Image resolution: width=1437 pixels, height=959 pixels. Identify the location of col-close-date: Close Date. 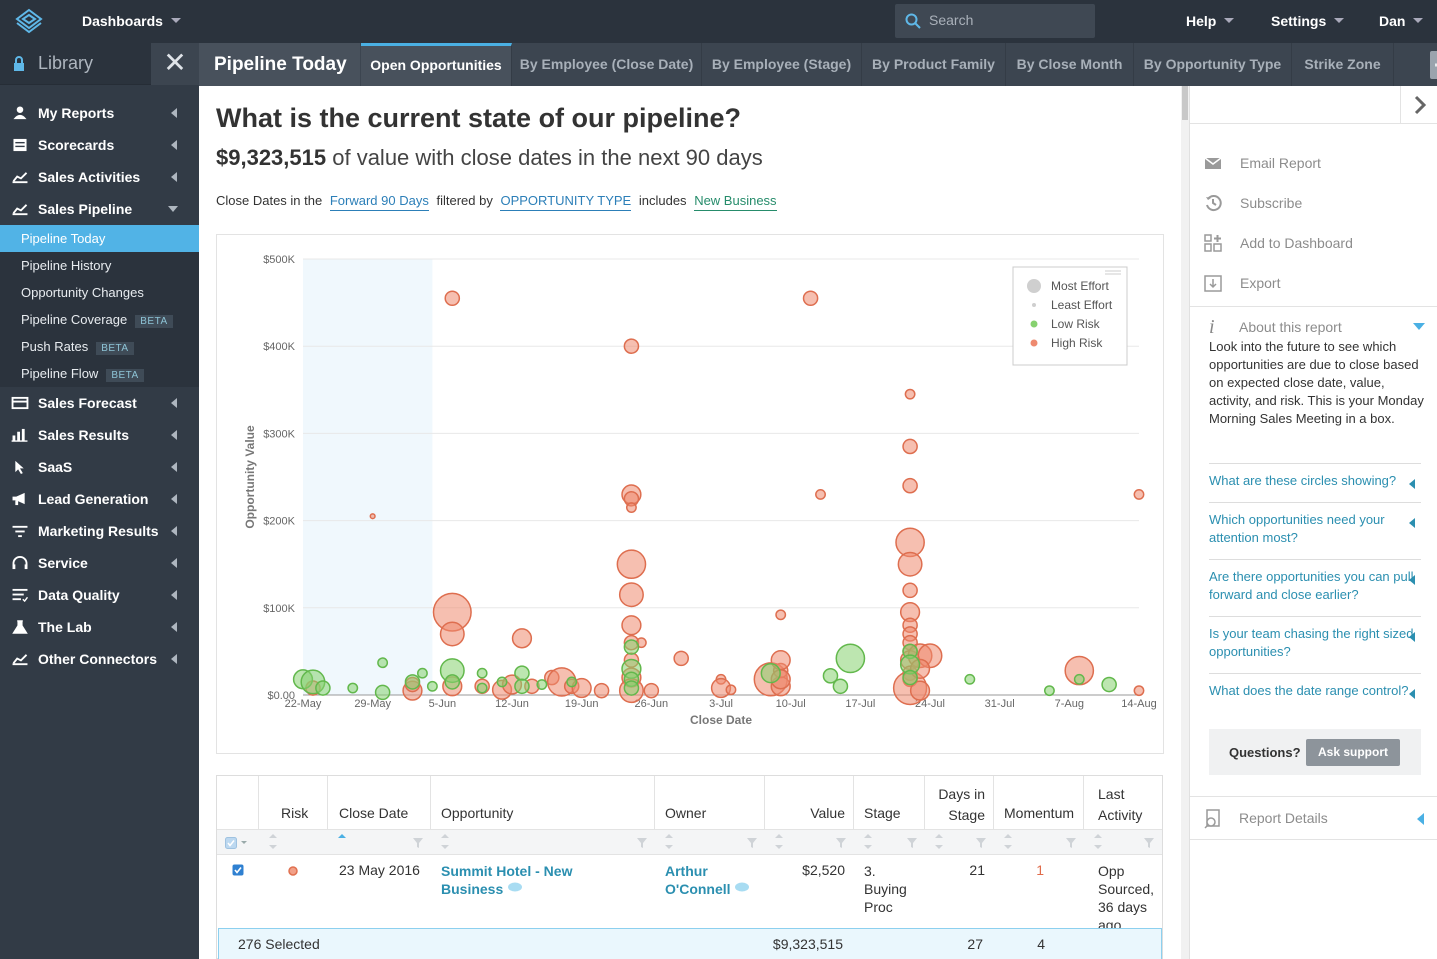
(379, 802).